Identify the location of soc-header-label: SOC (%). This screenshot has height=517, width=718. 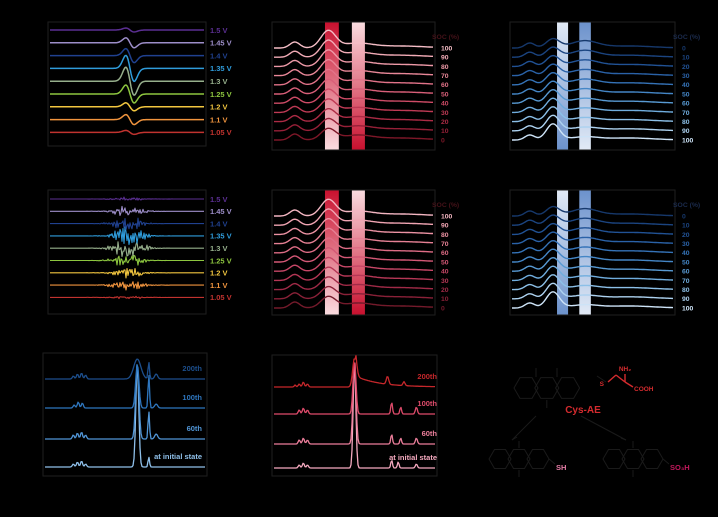
(686, 205).